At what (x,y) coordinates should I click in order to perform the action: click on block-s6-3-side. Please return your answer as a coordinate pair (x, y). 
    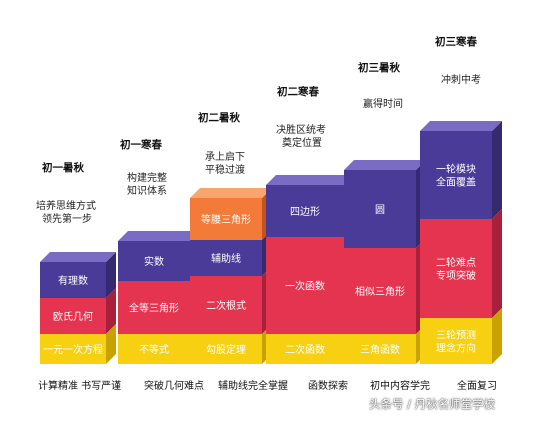
    Looking at the image, I should click on (497, 336).